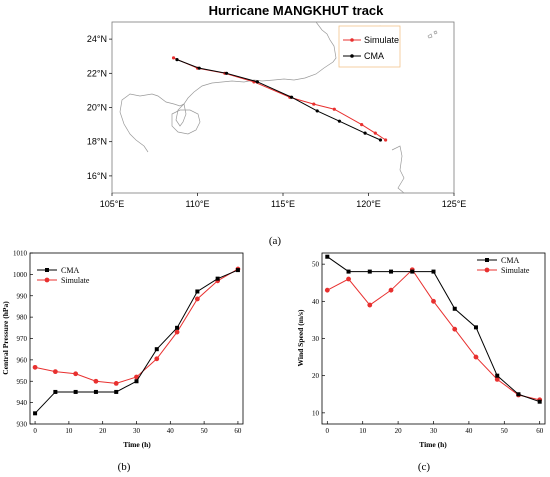 Image resolution: width=550 pixels, height=477 pixels. What do you see at coordinates (20, 275) in the screenshot?
I see `y-tick-label: 1000` at bounding box center [20, 275].